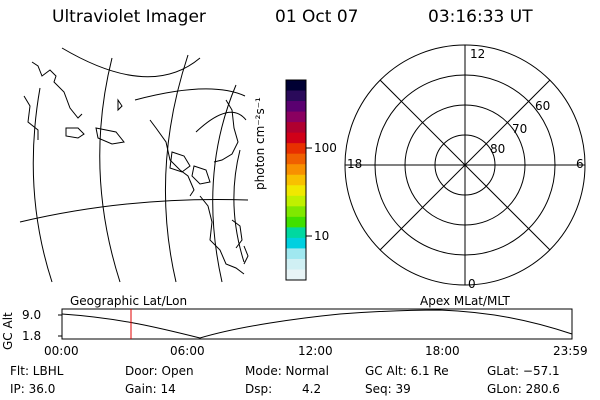  I want to click on mlt-label-0: 0, so click(472, 284).